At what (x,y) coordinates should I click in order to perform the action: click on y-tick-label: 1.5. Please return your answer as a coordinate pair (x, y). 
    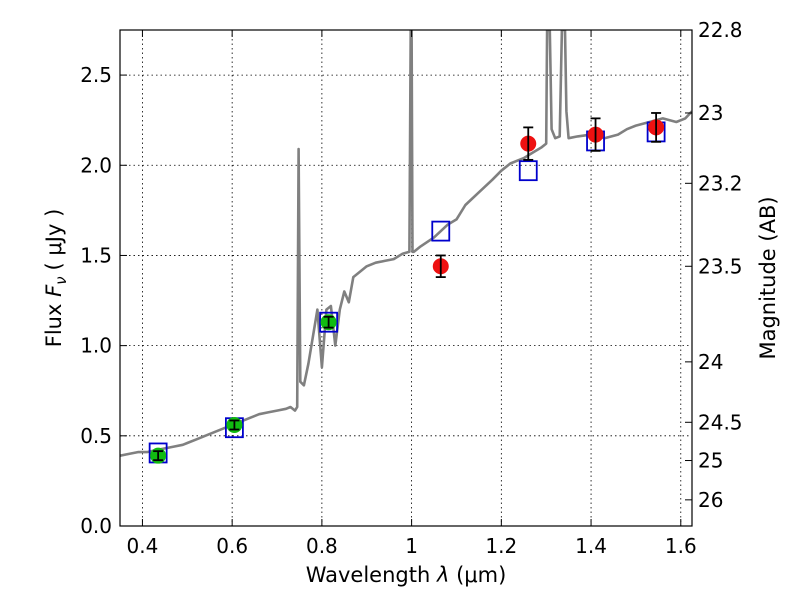
    Looking at the image, I should click on (96, 255).